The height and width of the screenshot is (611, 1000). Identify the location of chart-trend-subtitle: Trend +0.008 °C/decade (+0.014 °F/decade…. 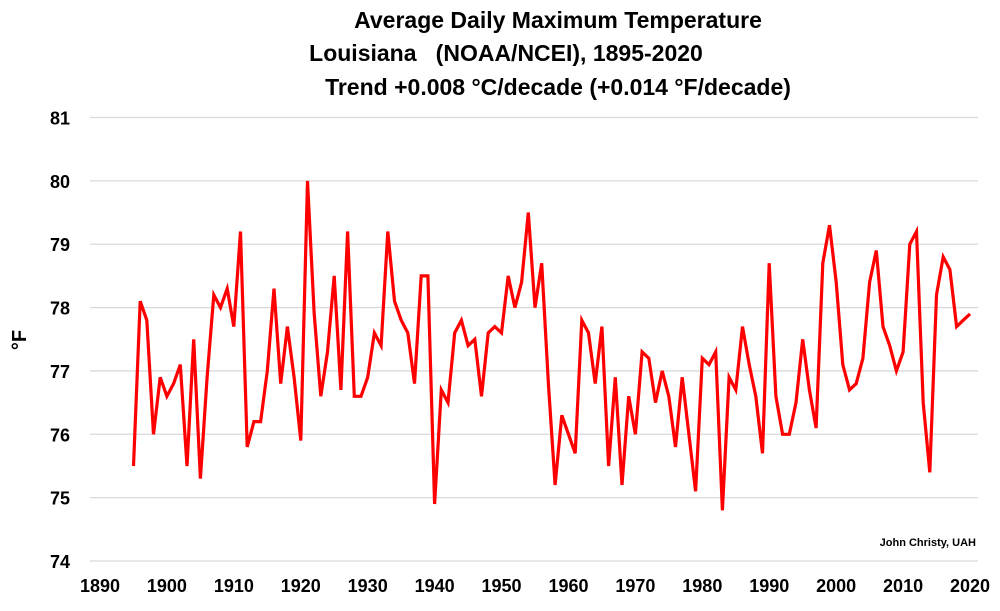
(558, 87).